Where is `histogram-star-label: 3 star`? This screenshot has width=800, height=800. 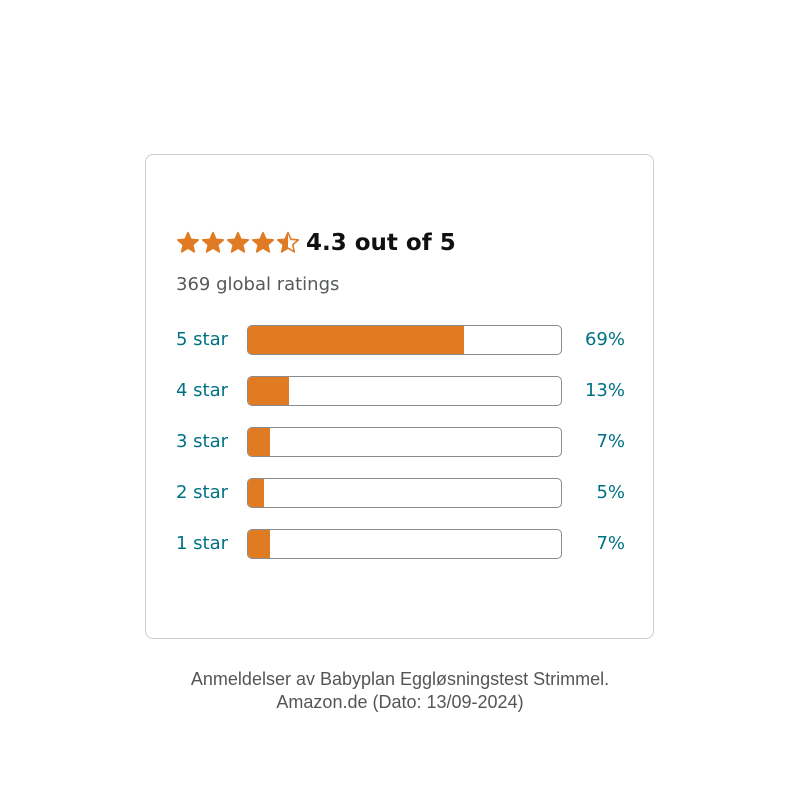
histogram-star-label: 3 star is located at coordinates (202, 441).